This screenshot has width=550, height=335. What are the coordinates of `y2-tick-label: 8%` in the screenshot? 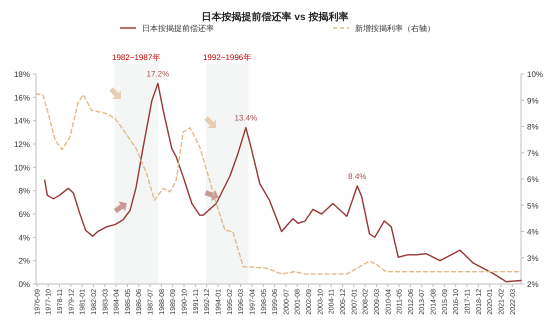 It's located at (533, 127).